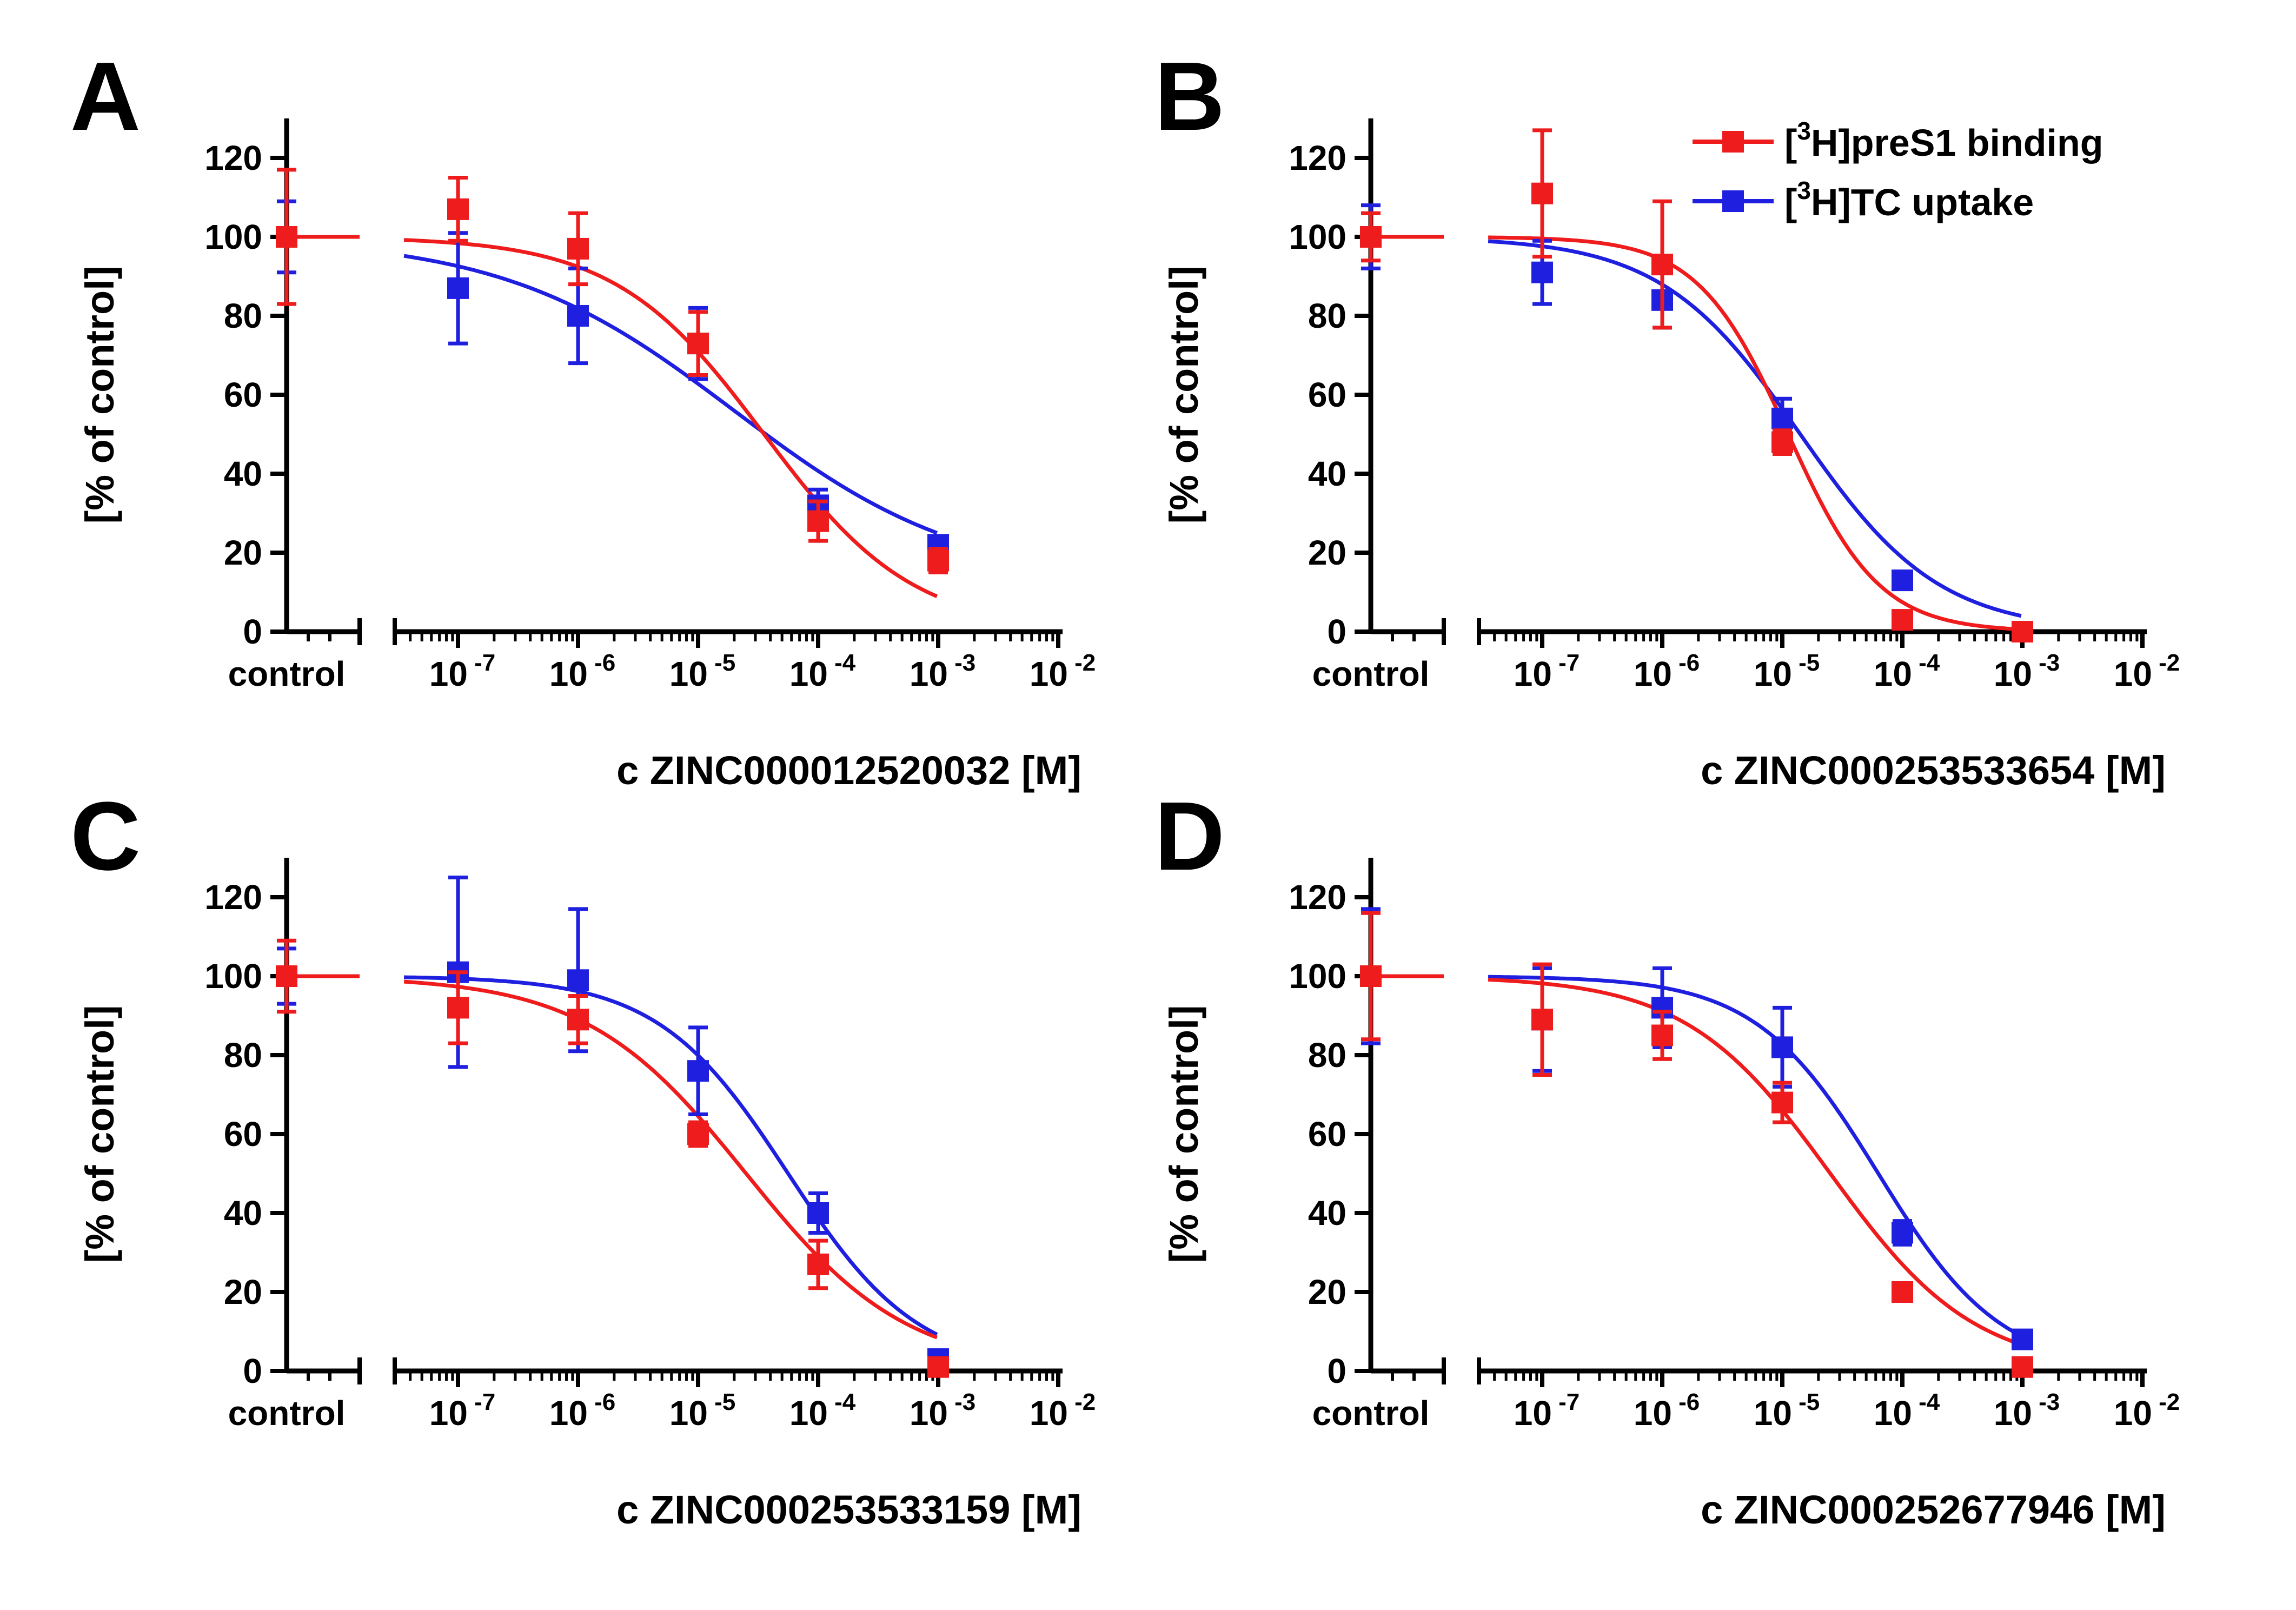  Describe the element at coordinates (1189, 836) in the screenshot. I see `panel-letter: D` at that location.